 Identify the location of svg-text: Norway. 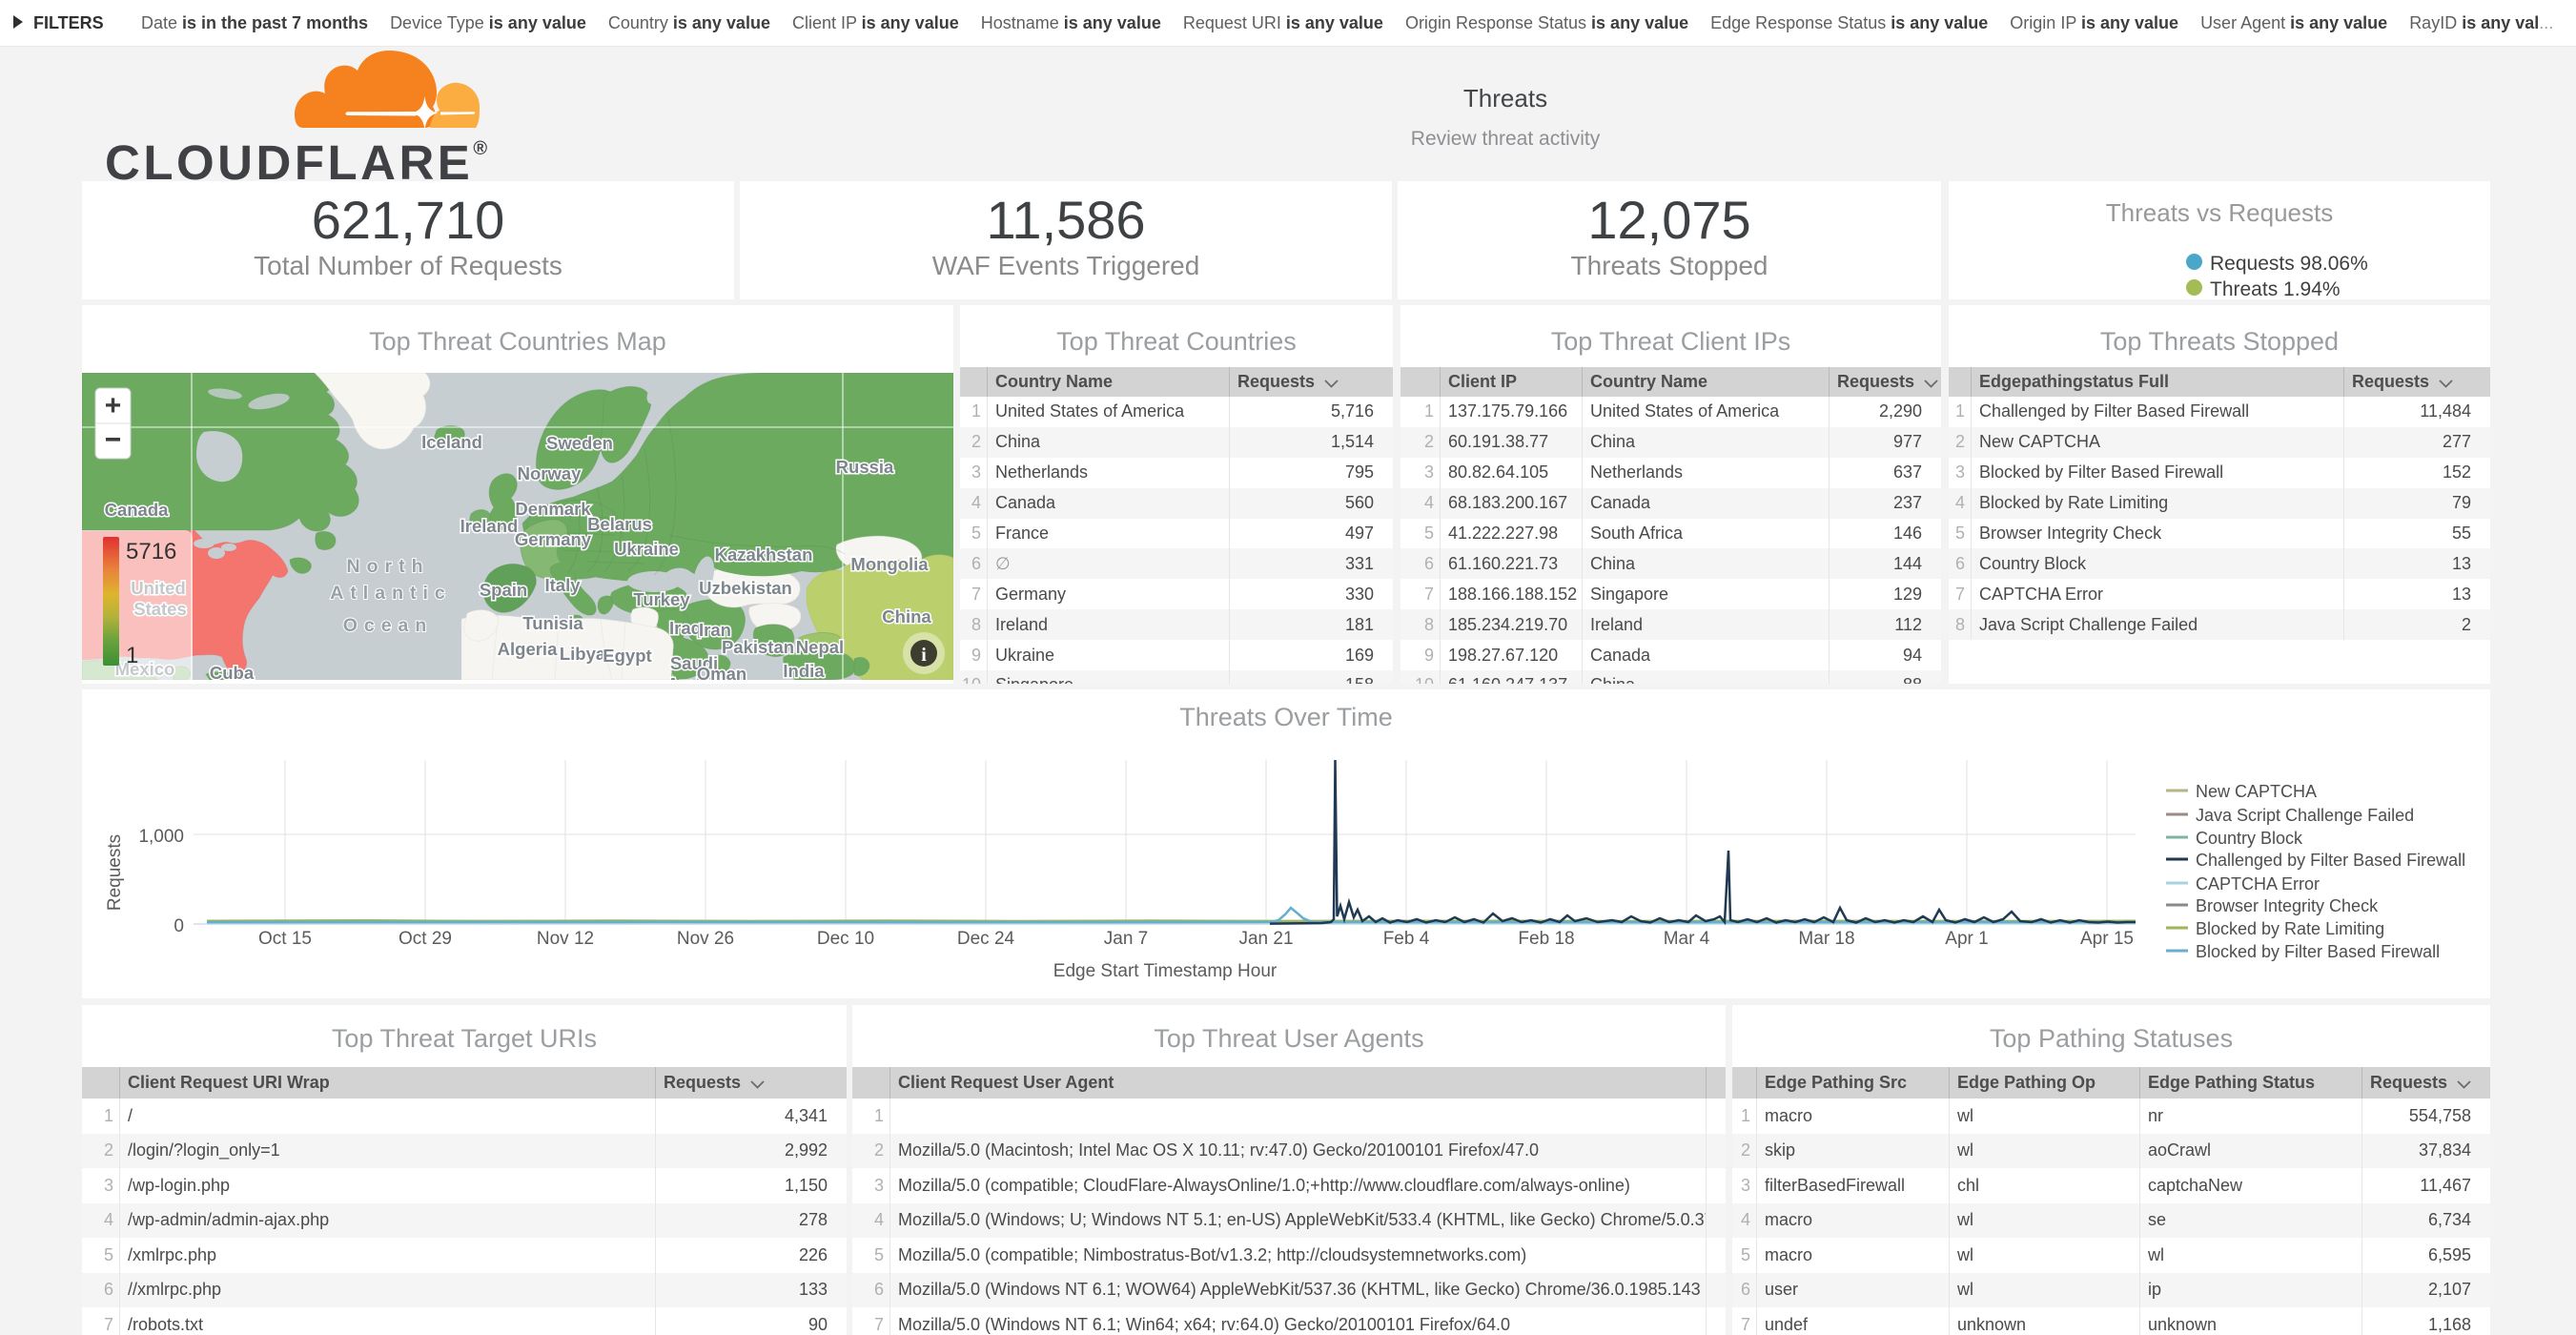
(550, 473).